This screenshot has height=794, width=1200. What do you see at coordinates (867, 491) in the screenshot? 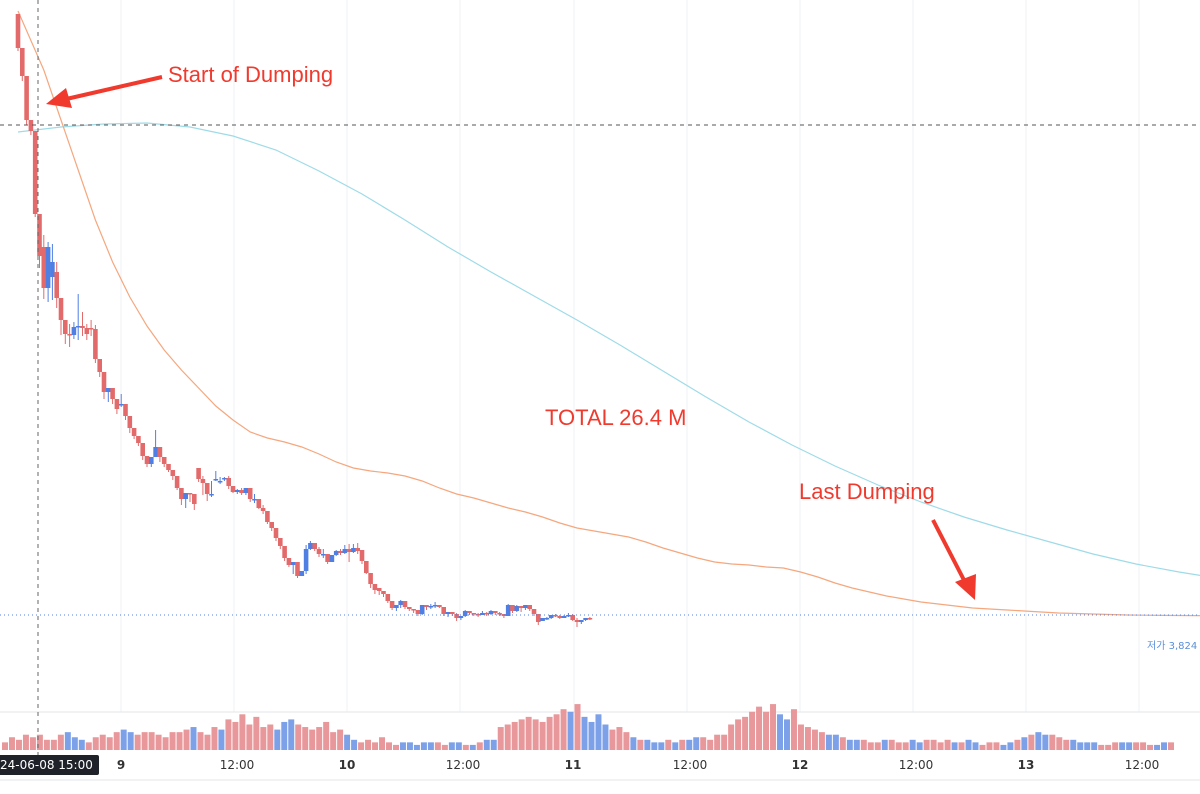
I see `annotation-last-dumping: Last Dumping` at bounding box center [867, 491].